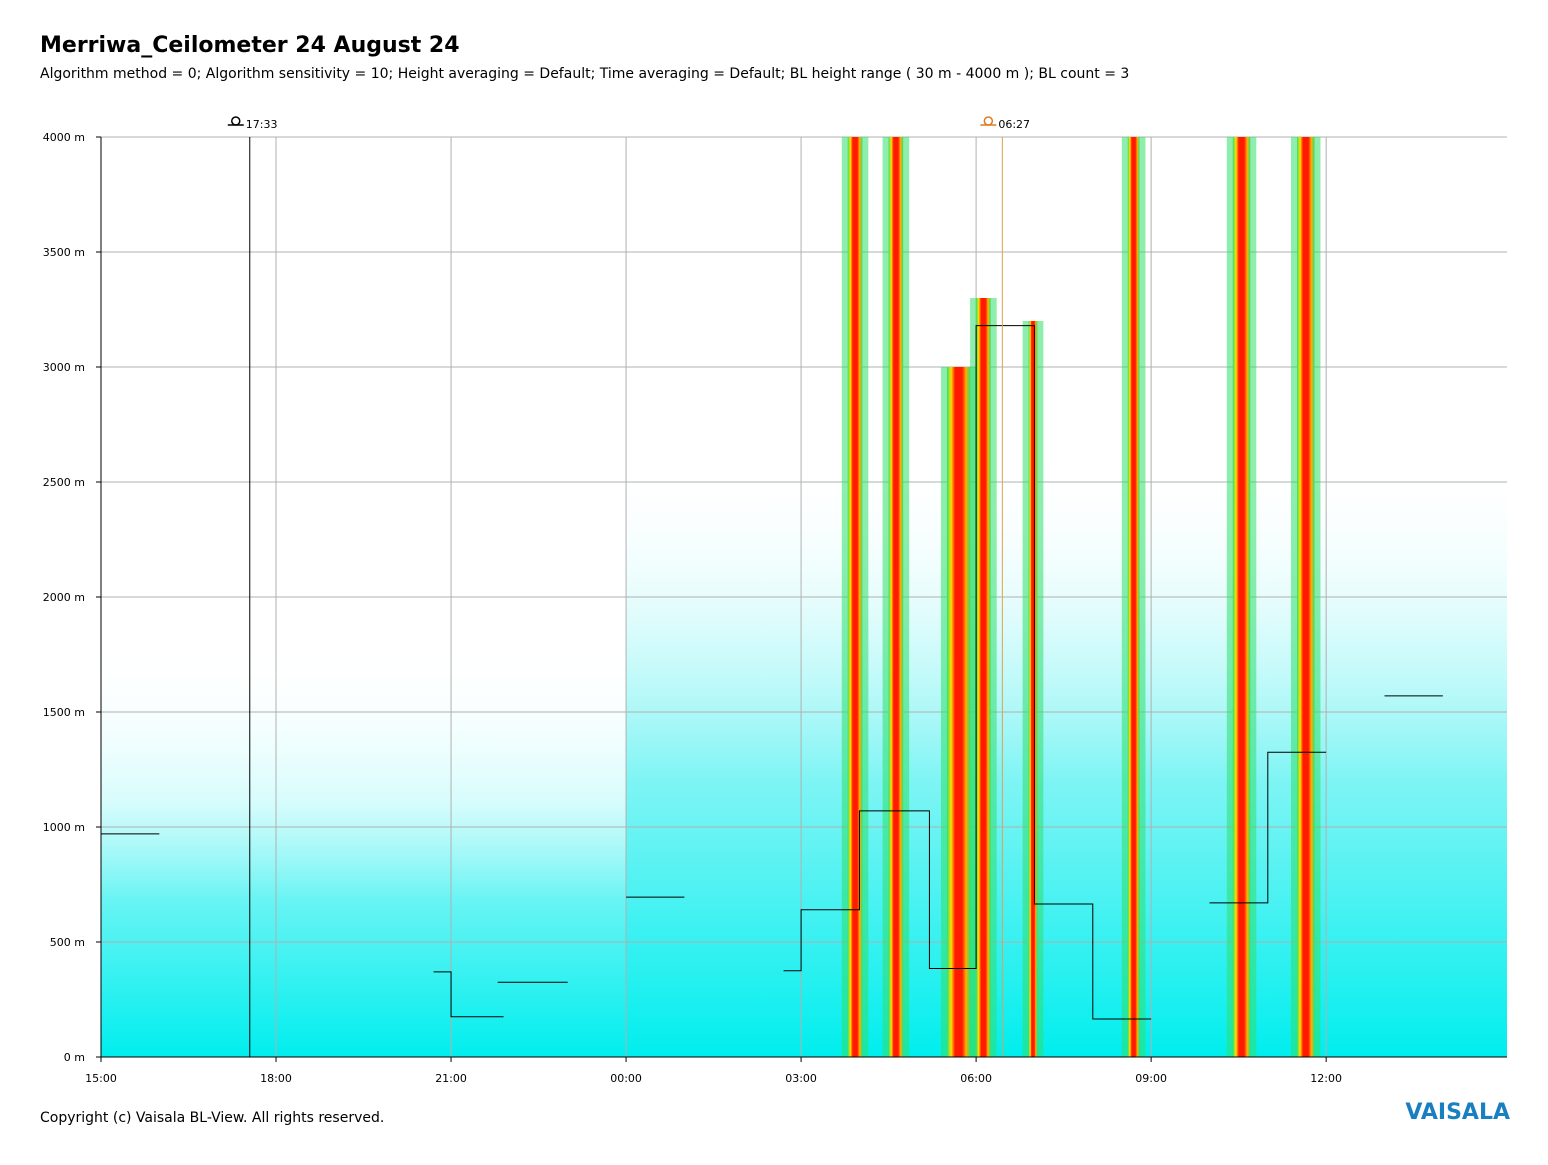 The height and width of the screenshot is (1165, 1548). Describe the element at coordinates (64, 482) in the screenshot. I see `y-tick-label: 2500 m` at that location.